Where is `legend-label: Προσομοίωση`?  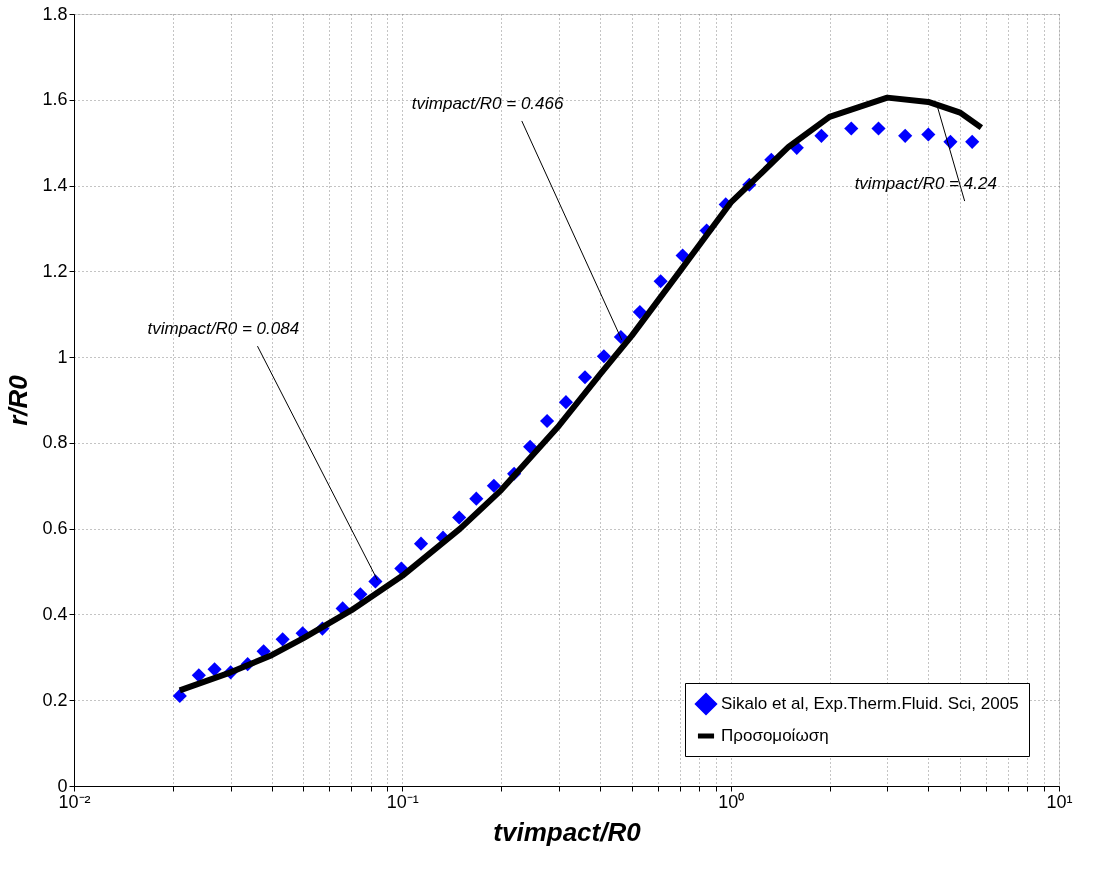
legend-label: Προσομοίωση is located at coordinates (775, 735).